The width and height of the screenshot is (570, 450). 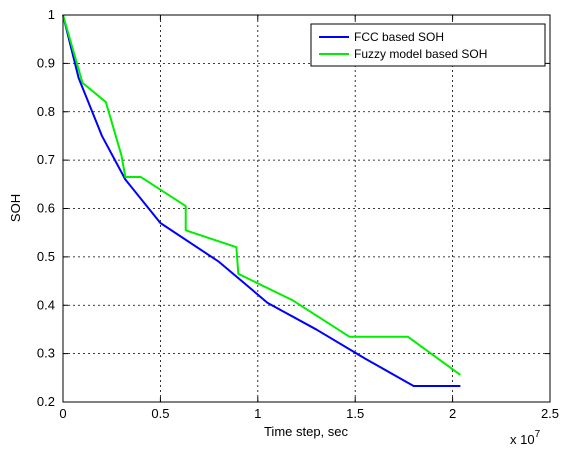 What do you see at coordinates (46, 111) in the screenshot?
I see `y-tick-label: 0.8` at bounding box center [46, 111].